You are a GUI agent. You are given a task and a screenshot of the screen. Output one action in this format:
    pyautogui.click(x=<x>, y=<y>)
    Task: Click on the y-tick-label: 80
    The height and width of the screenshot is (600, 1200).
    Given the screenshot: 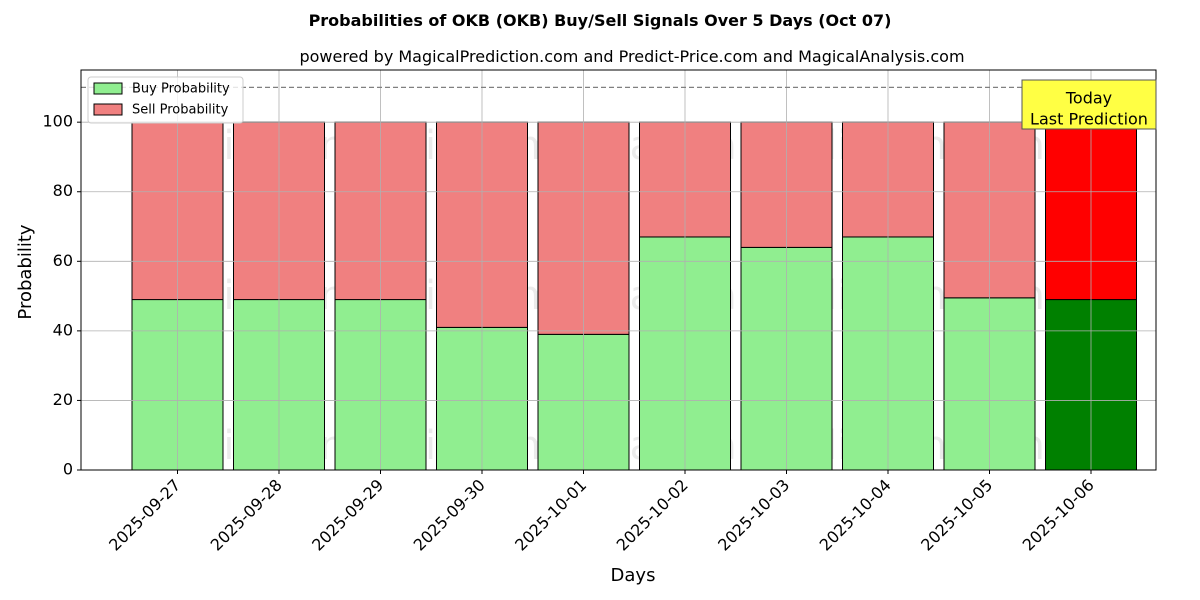 What is the action you would take?
    pyautogui.click(x=63, y=190)
    